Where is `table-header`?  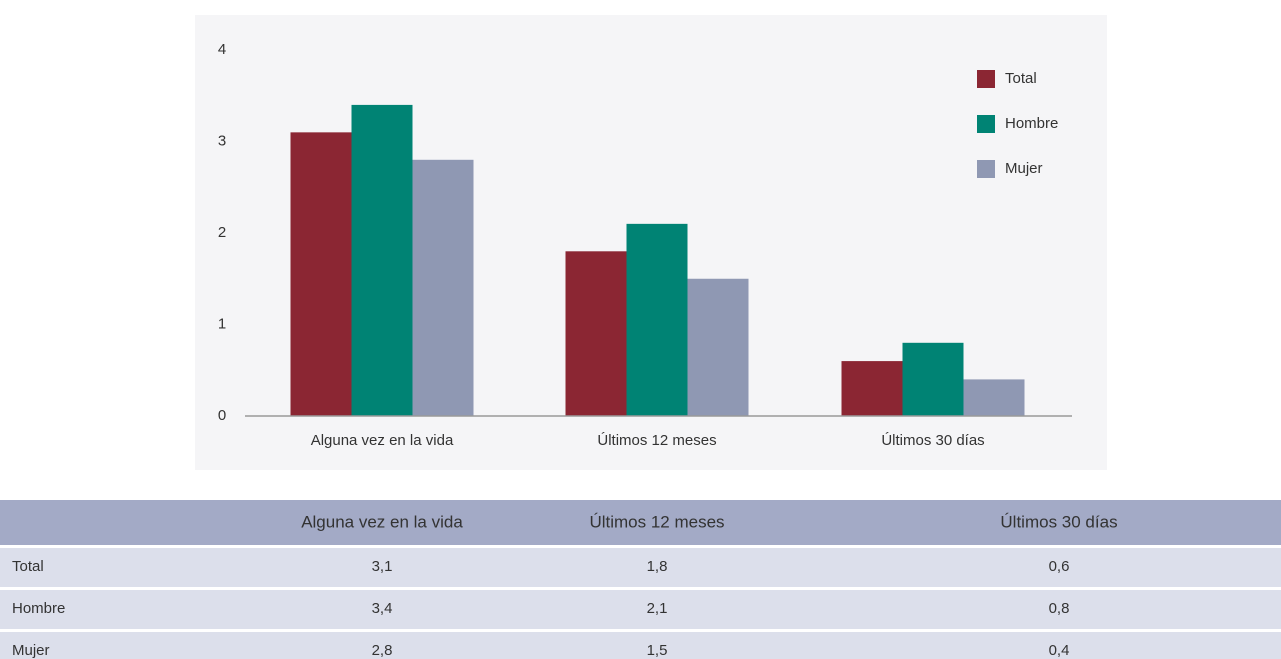
table-header is located at coordinates (640, 522).